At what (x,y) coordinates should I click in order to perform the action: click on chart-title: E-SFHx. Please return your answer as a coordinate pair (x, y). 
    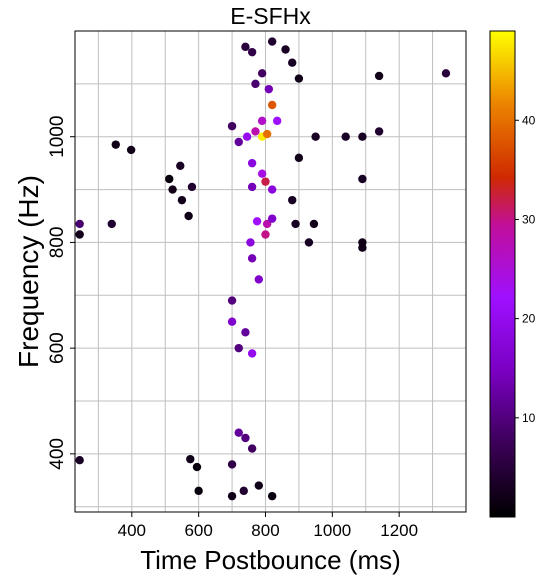
    Looking at the image, I should click on (270, 16).